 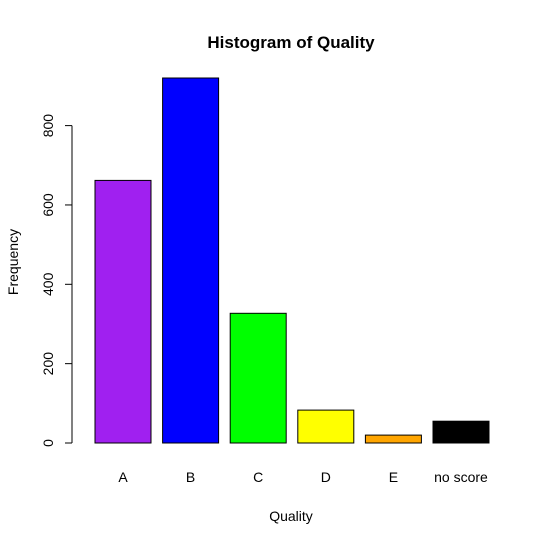 What do you see at coordinates (326, 426) in the screenshot?
I see `bar-d` at bounding box center [326, 426].